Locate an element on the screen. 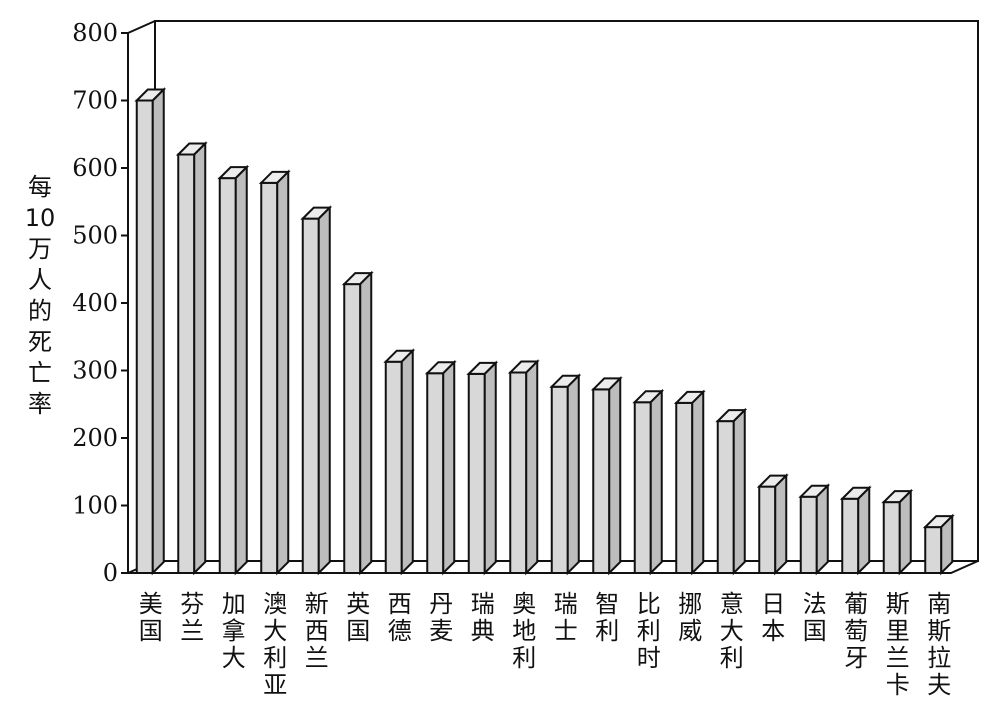 Image resolution: width=1000 pixels, height=715 pixels. x-tick-label-char: 智 is located at coordinates (607, 604).